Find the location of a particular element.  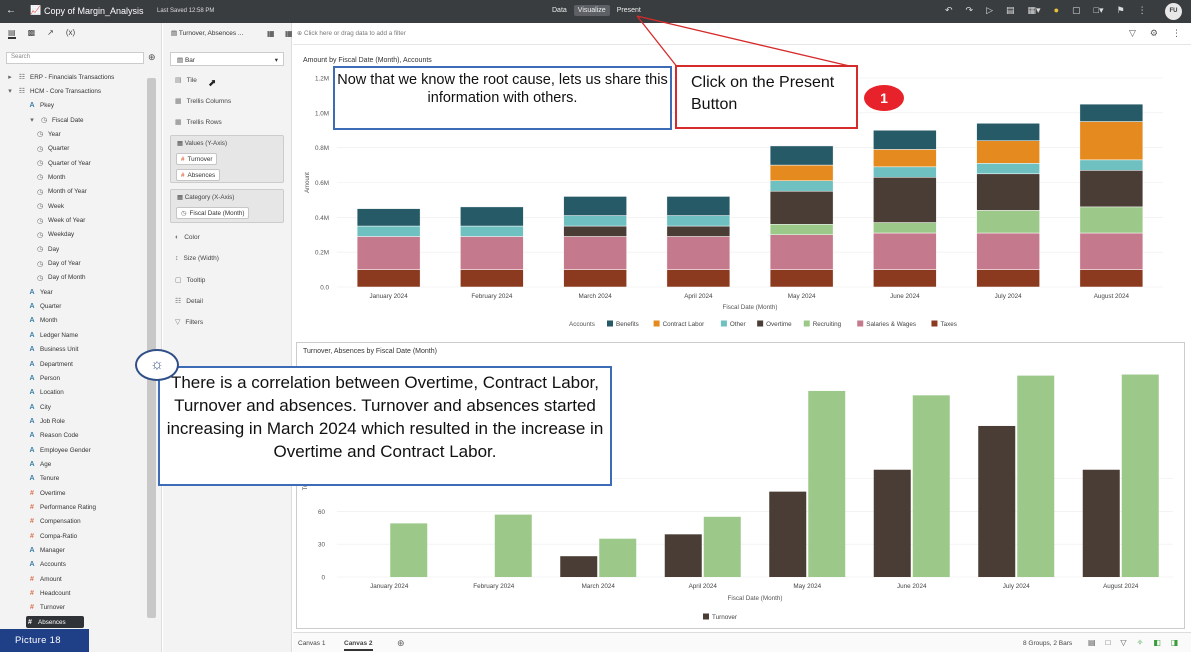

data-element-item: A Age is located at coordinates (39, 464).